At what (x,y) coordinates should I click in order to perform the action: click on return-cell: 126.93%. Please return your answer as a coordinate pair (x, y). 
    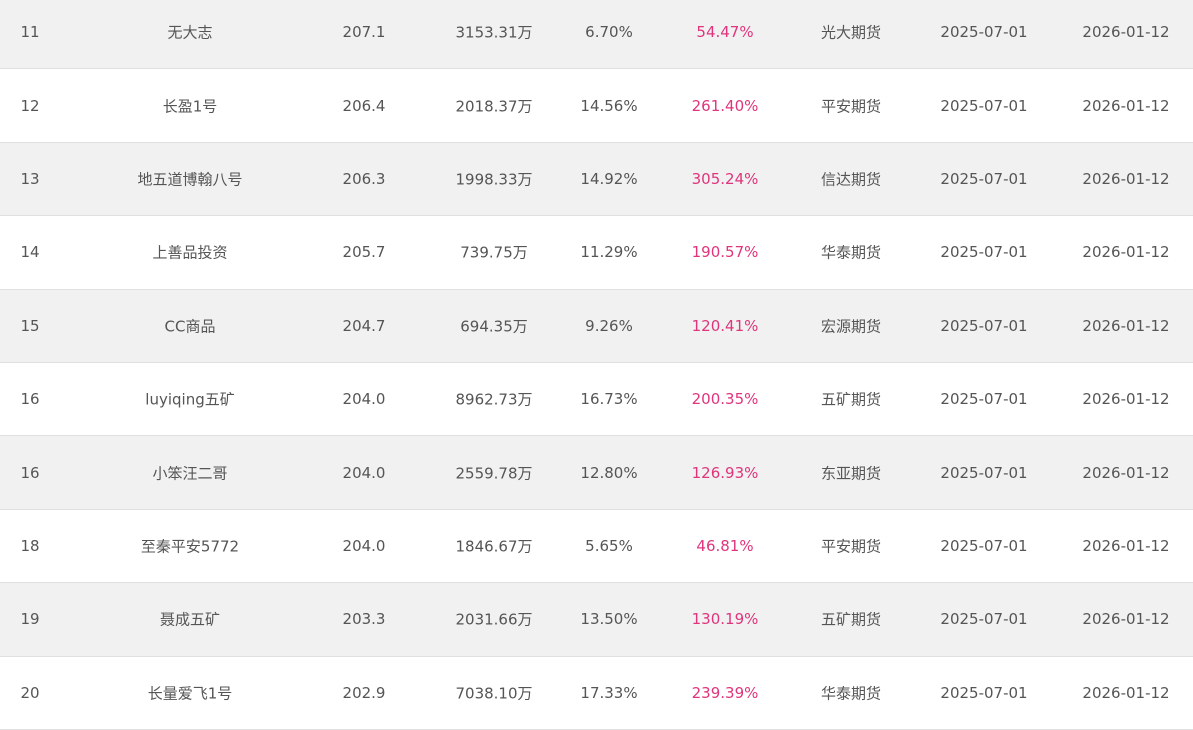
    Looking at the image, I should click on (725, 472).